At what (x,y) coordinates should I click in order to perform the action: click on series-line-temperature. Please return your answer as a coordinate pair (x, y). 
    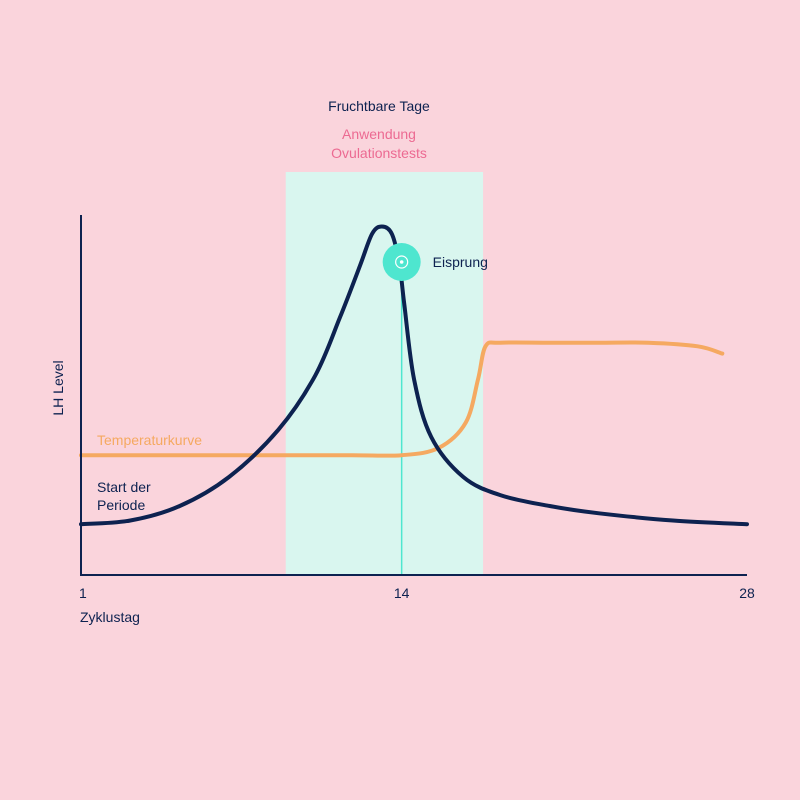
    Looking at the image, I should click on (402, 399).